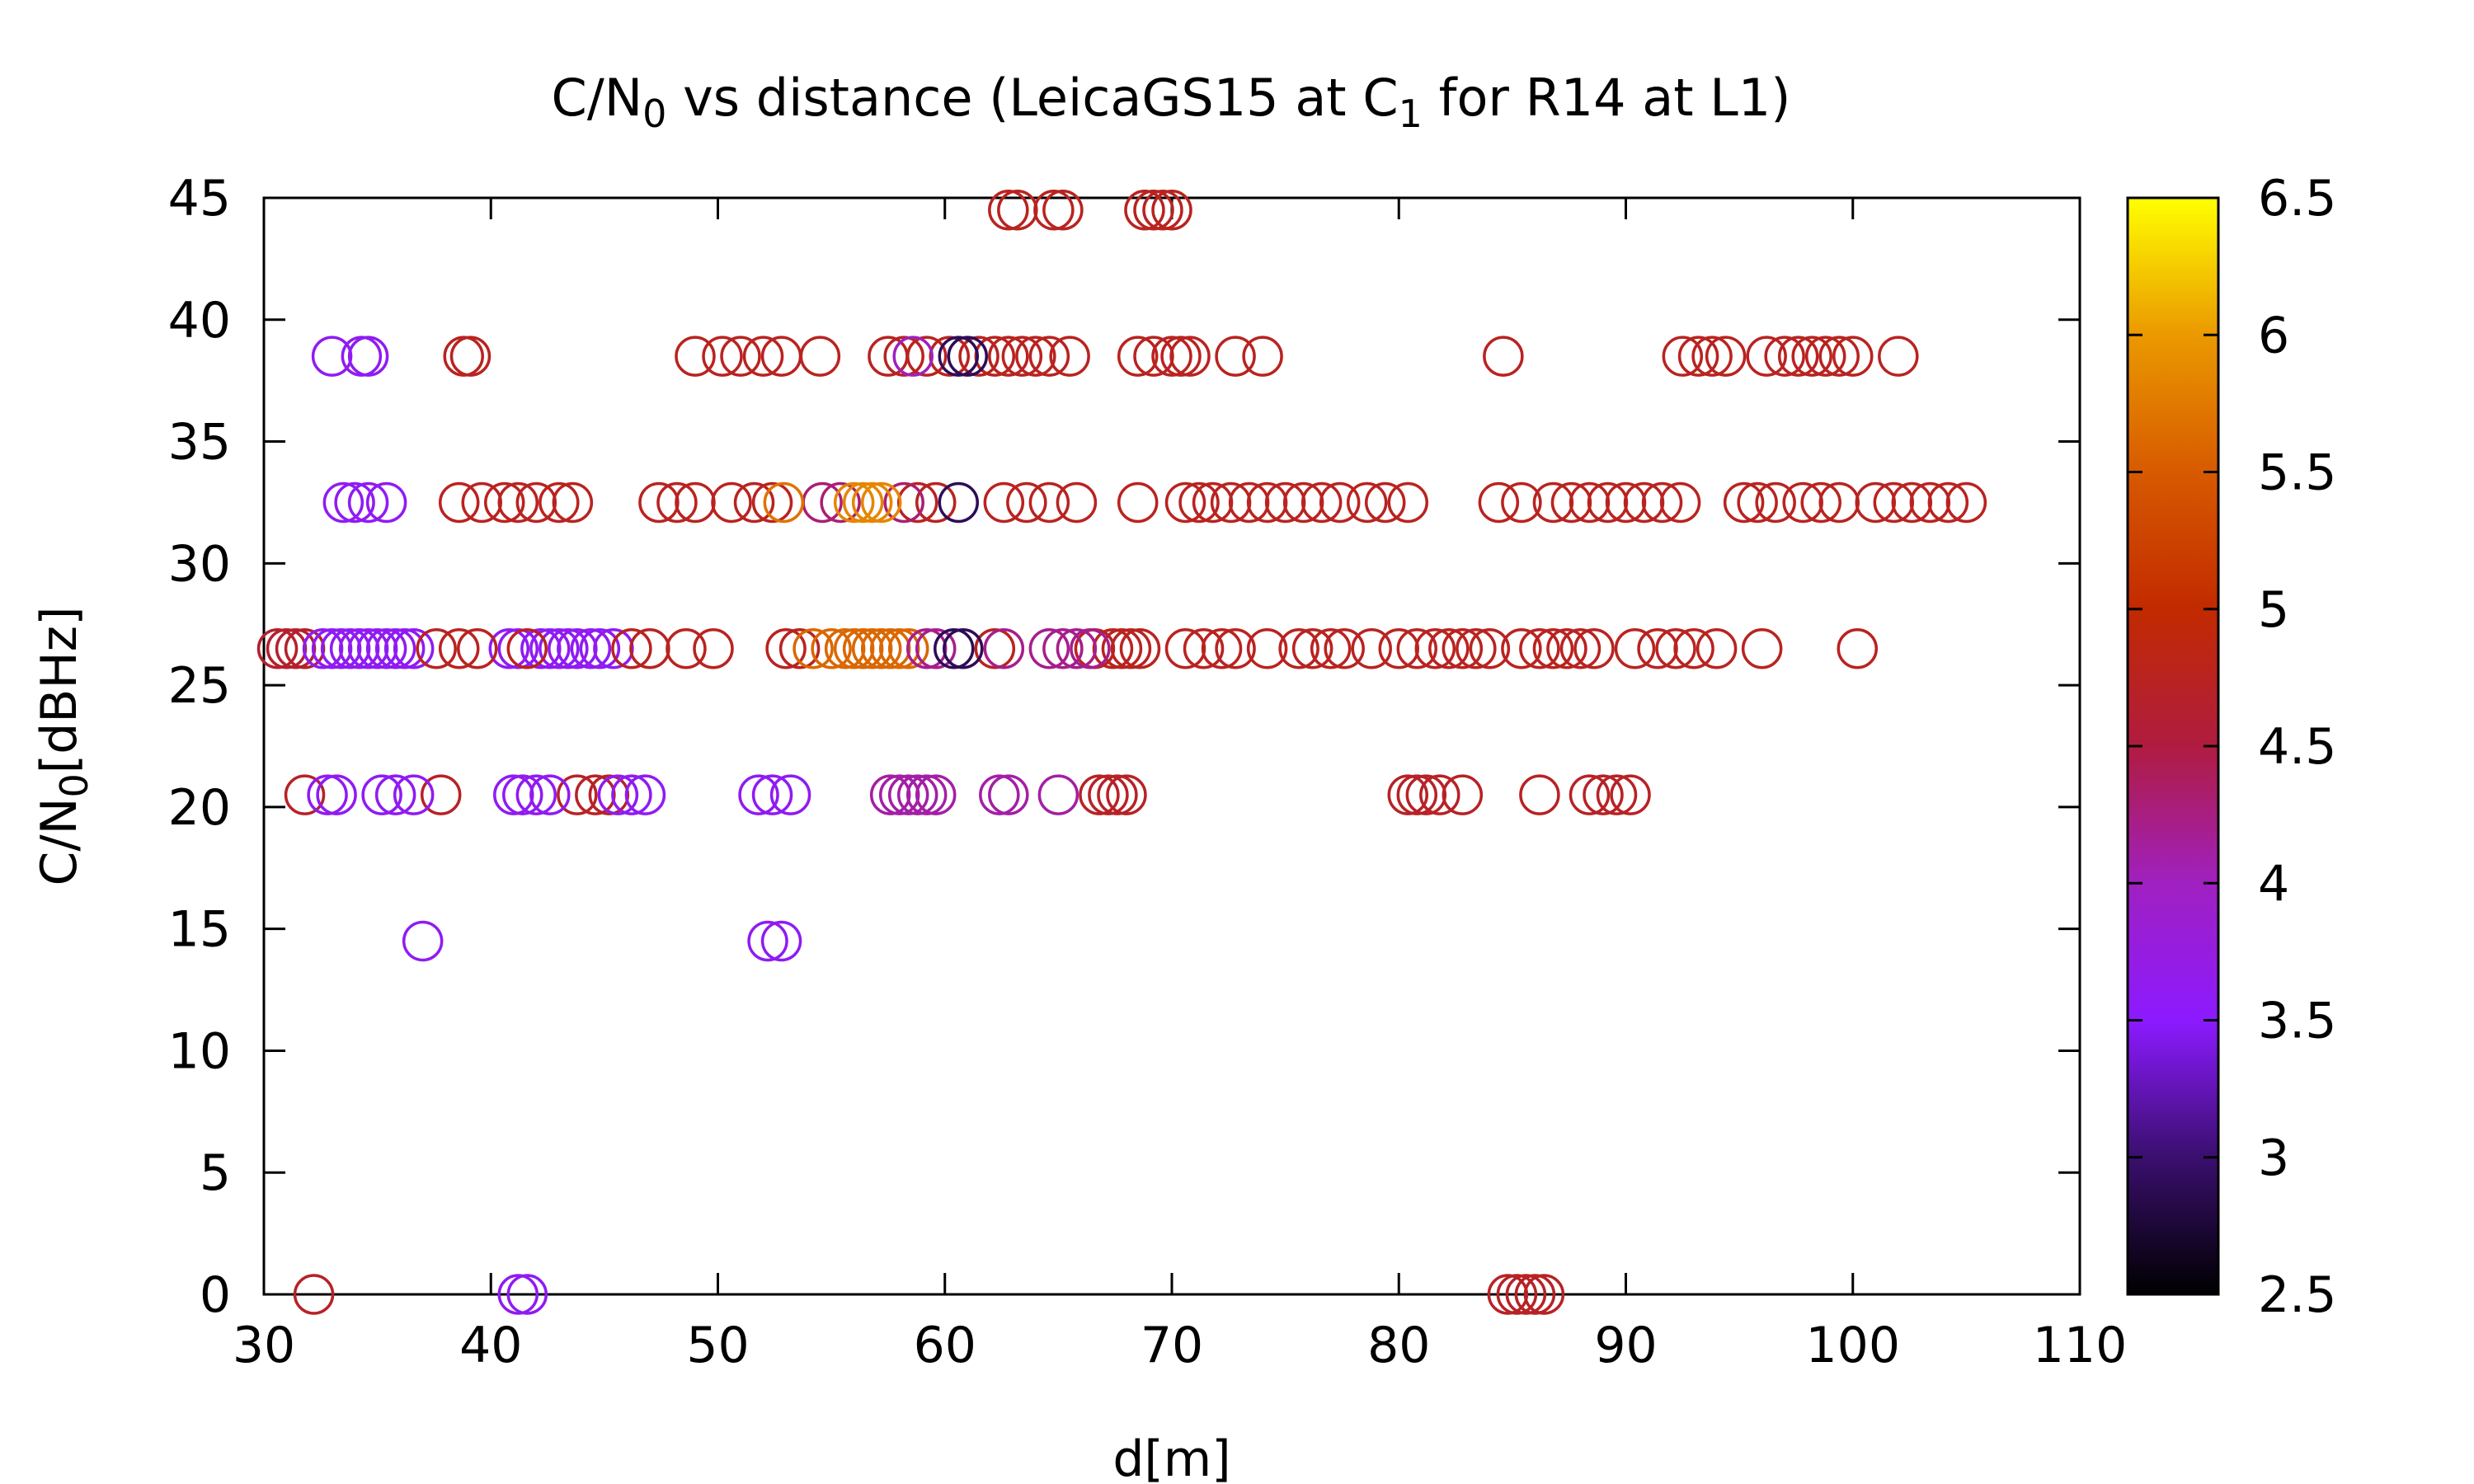 This screenshot has height=1484, width=2474. I want to click on y-tick-label: 45, so click(199, 199).